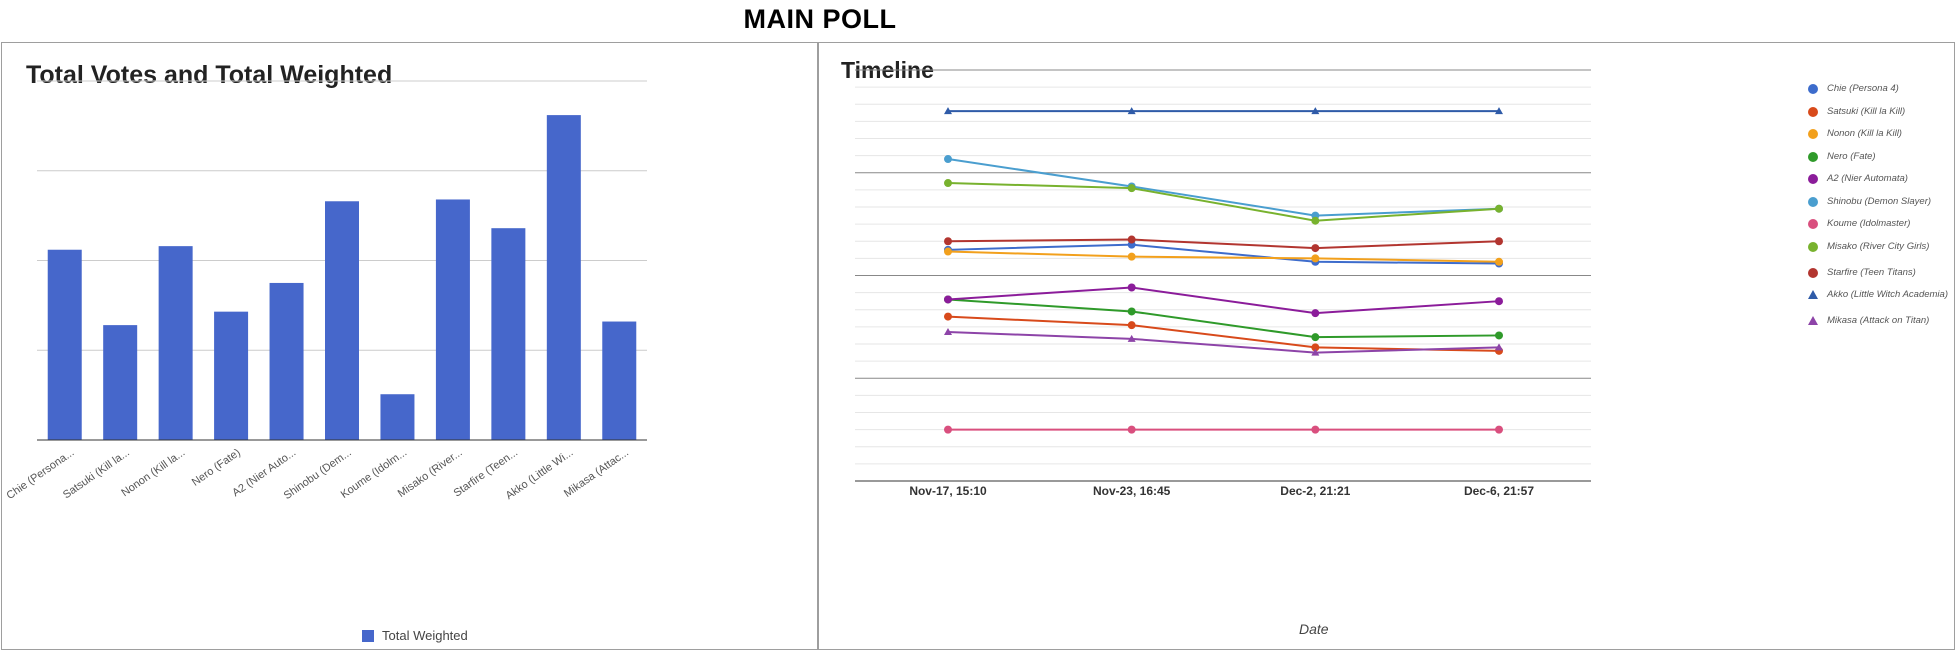 The image size is (1955, 651). What do you see at coordinates (1315, 491) in the screenshot?
I see `x-tick-label: Dec-2, 21:21` at bounding box center [1315, 491].